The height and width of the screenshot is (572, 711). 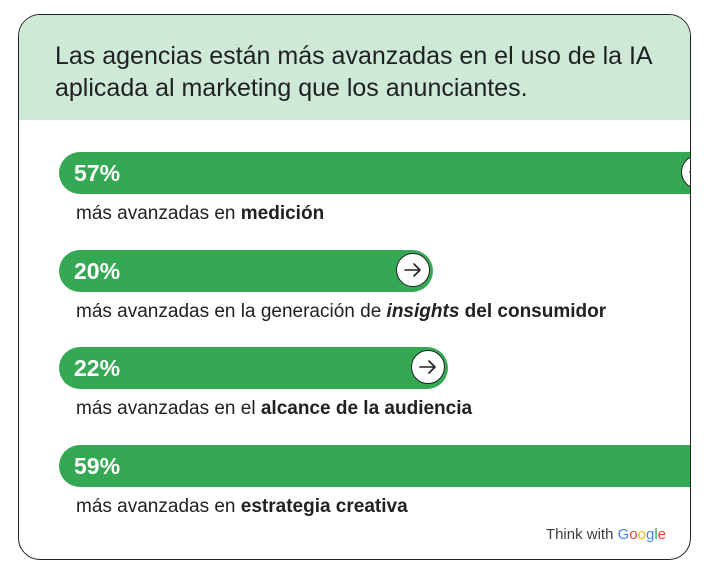 I want to click on bar-category-label: más avanzadas en estrategia creativa, so click(x=242, y=507).